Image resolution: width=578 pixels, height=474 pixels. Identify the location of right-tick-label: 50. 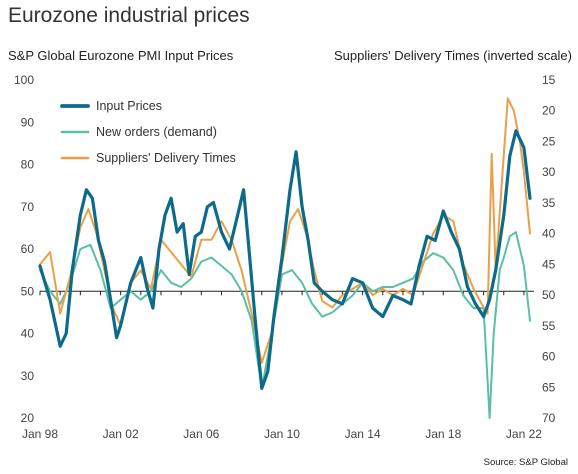
(549, 295).